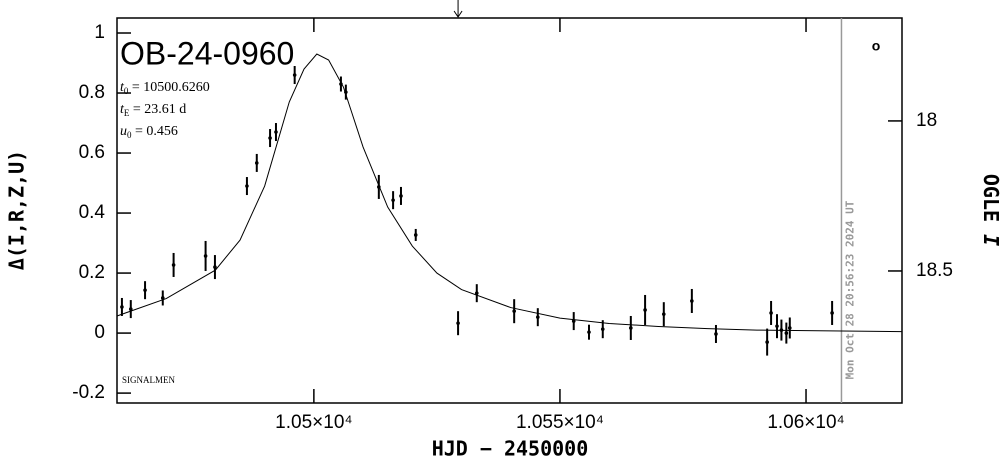  What do you see at coordinates (157, 109) in the screenshot?
I see `param-text: = 23.61 d` at bounding box center [157, 109].